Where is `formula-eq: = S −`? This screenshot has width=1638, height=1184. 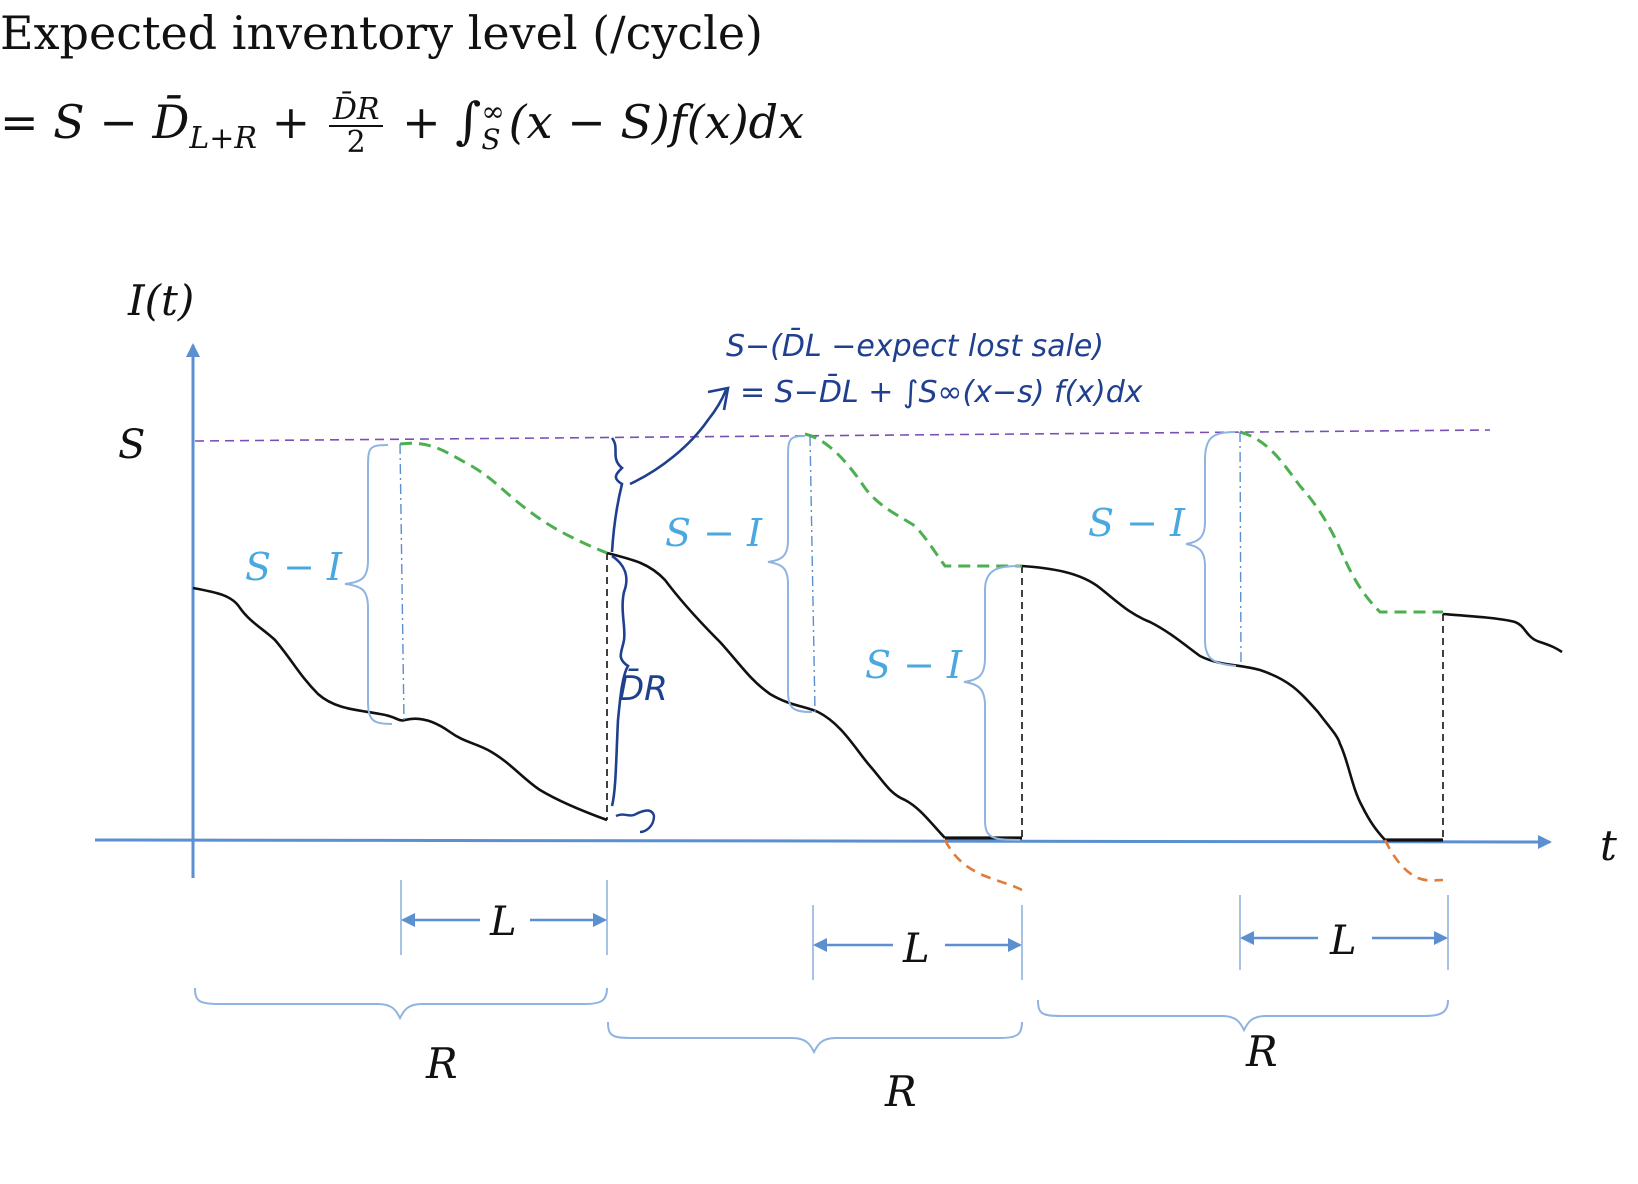 formula-eq: = S − is located at coordinates (76, 122).